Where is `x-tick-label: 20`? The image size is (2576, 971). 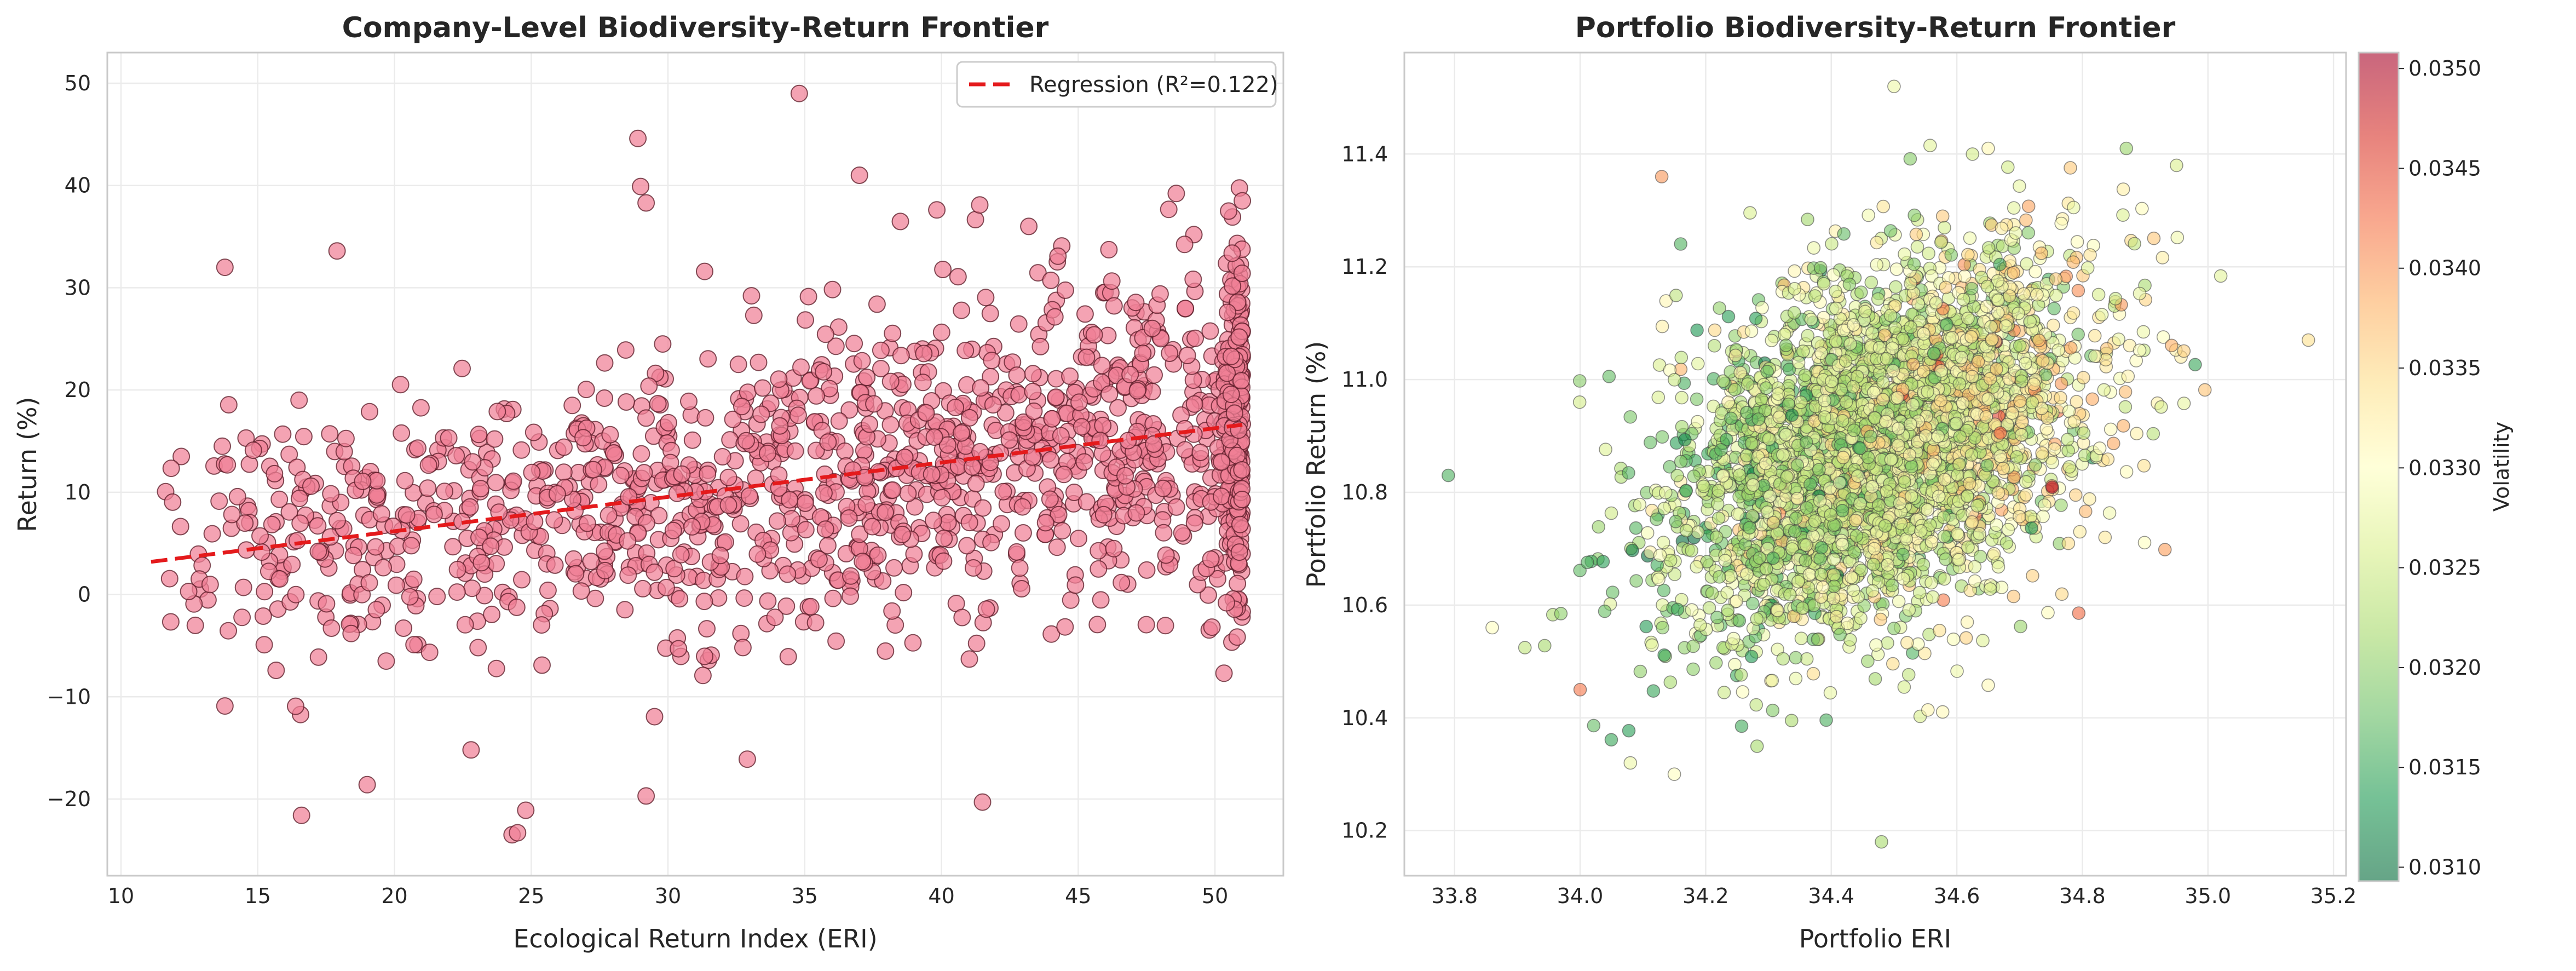 x-tick-label: 20 is located at coordinates (394, 896).